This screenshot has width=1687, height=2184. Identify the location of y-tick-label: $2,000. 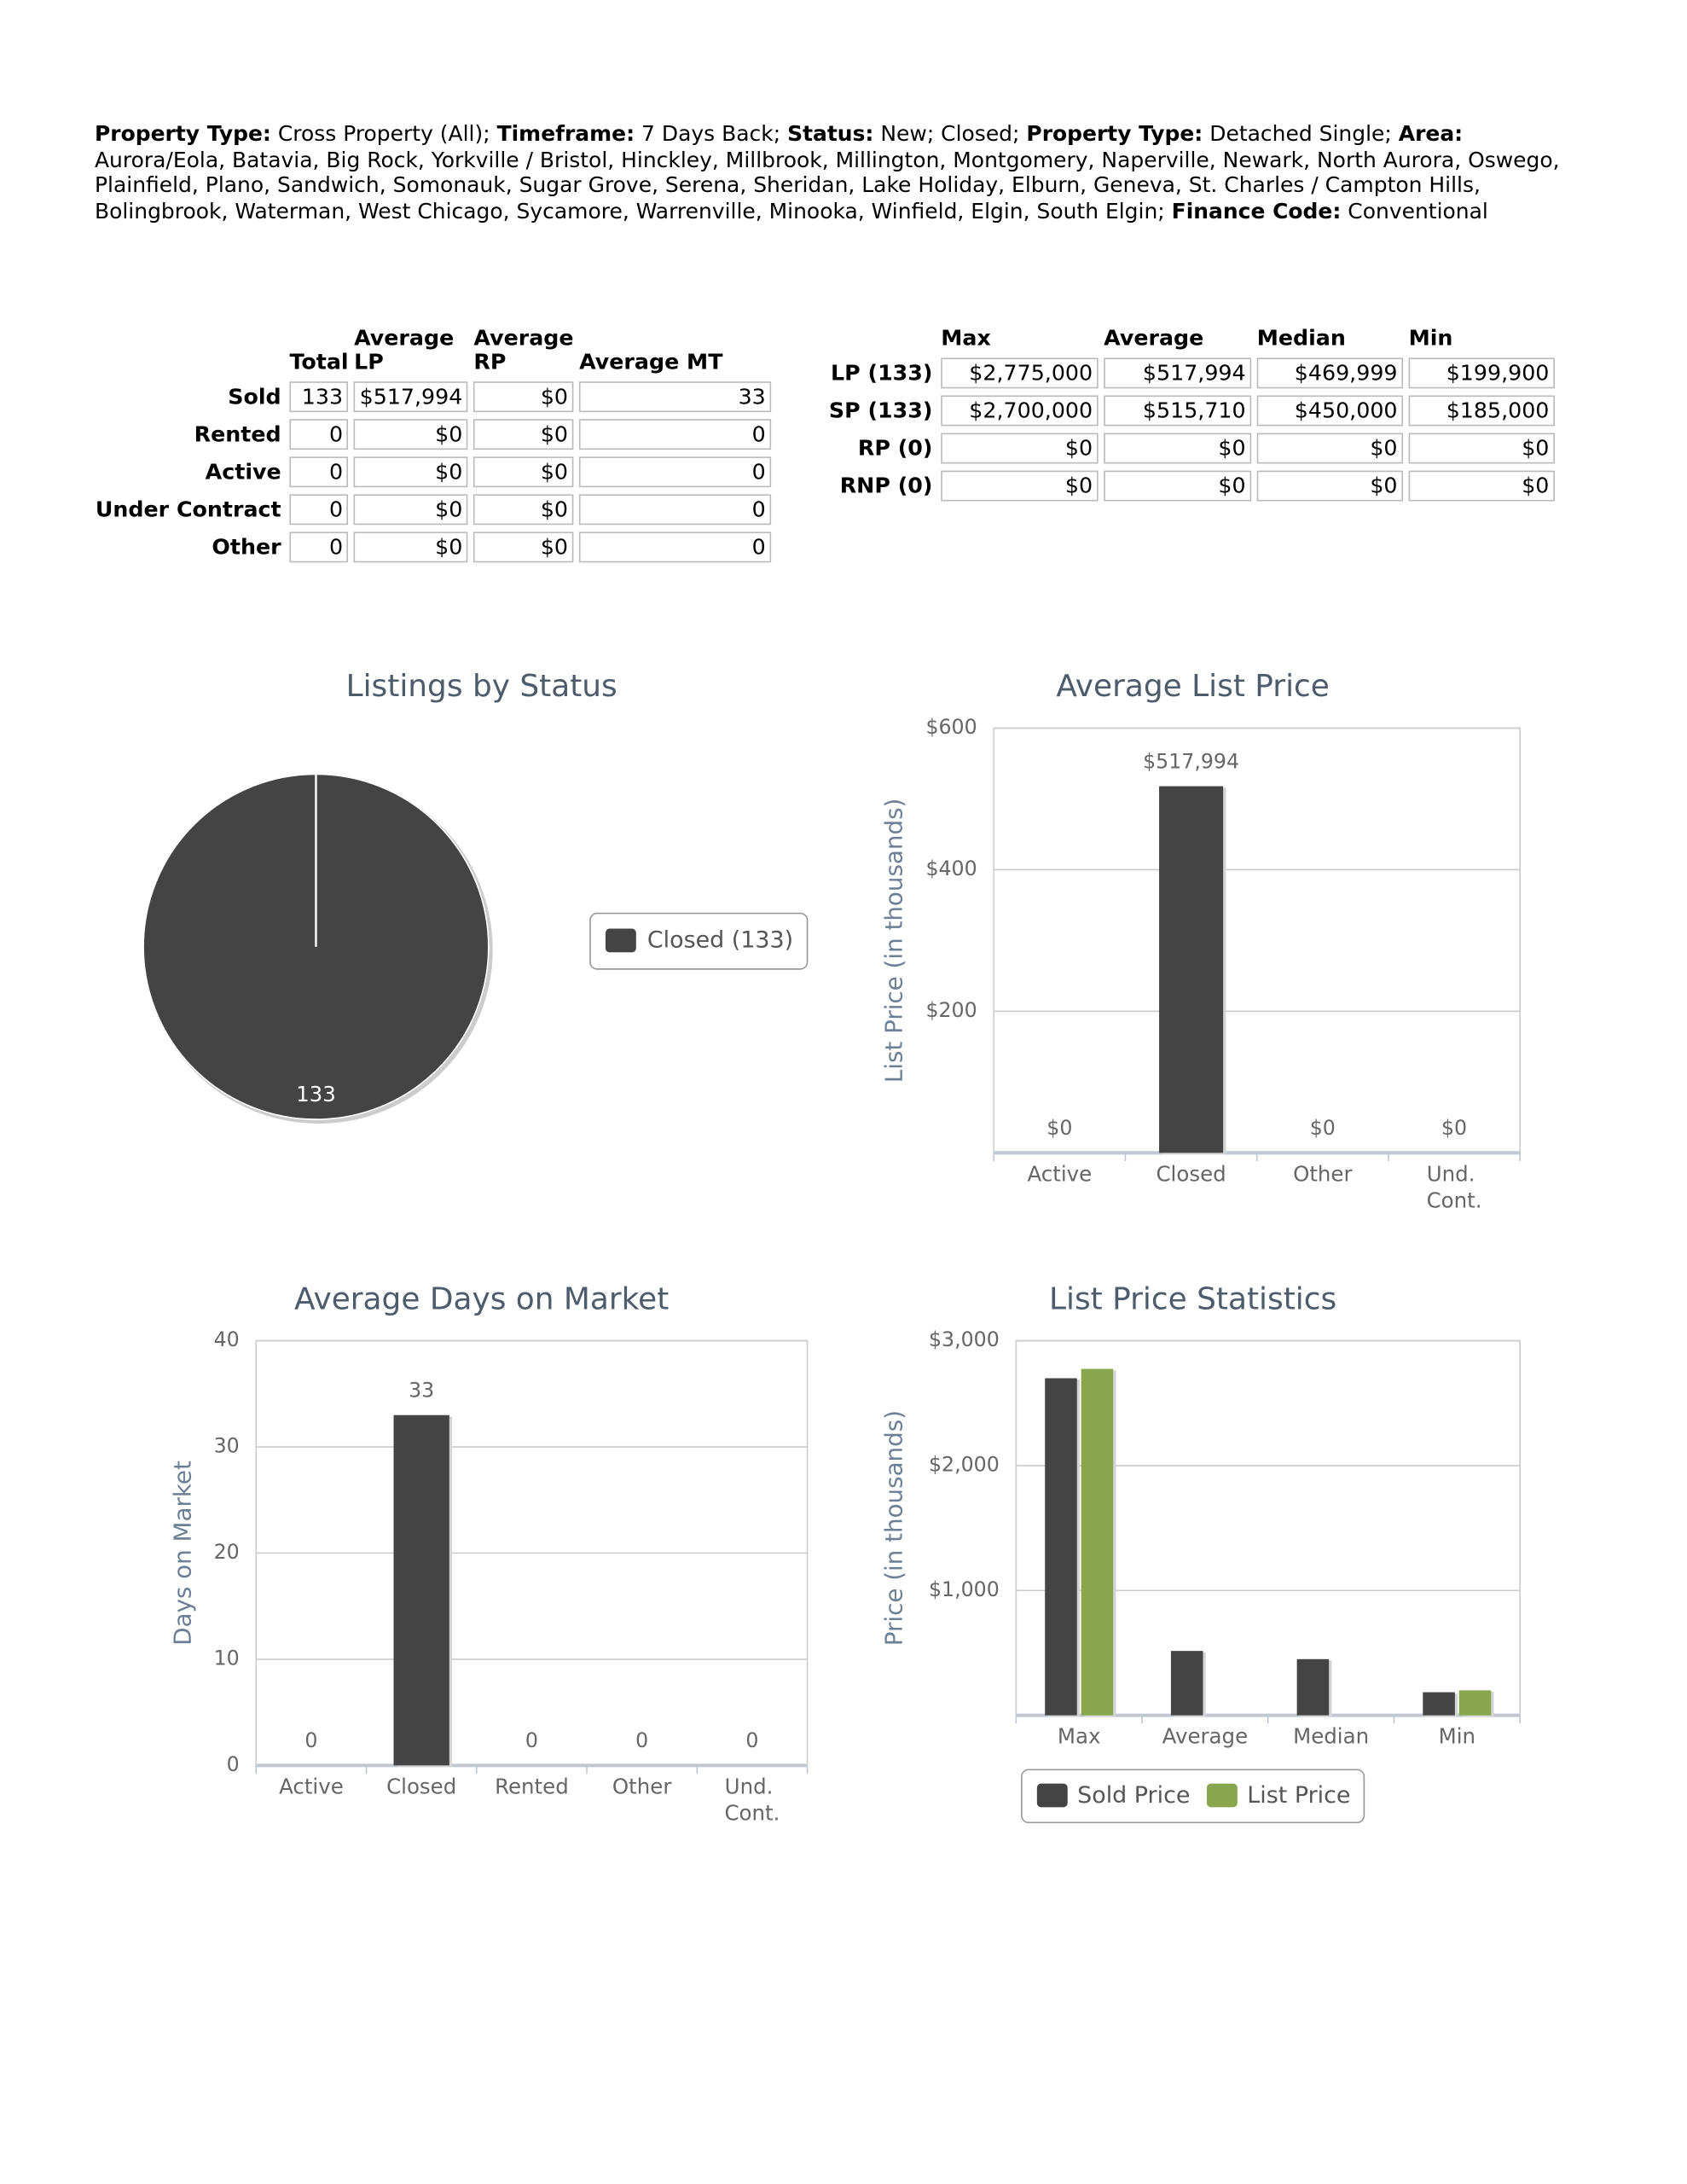
(965, 1464).